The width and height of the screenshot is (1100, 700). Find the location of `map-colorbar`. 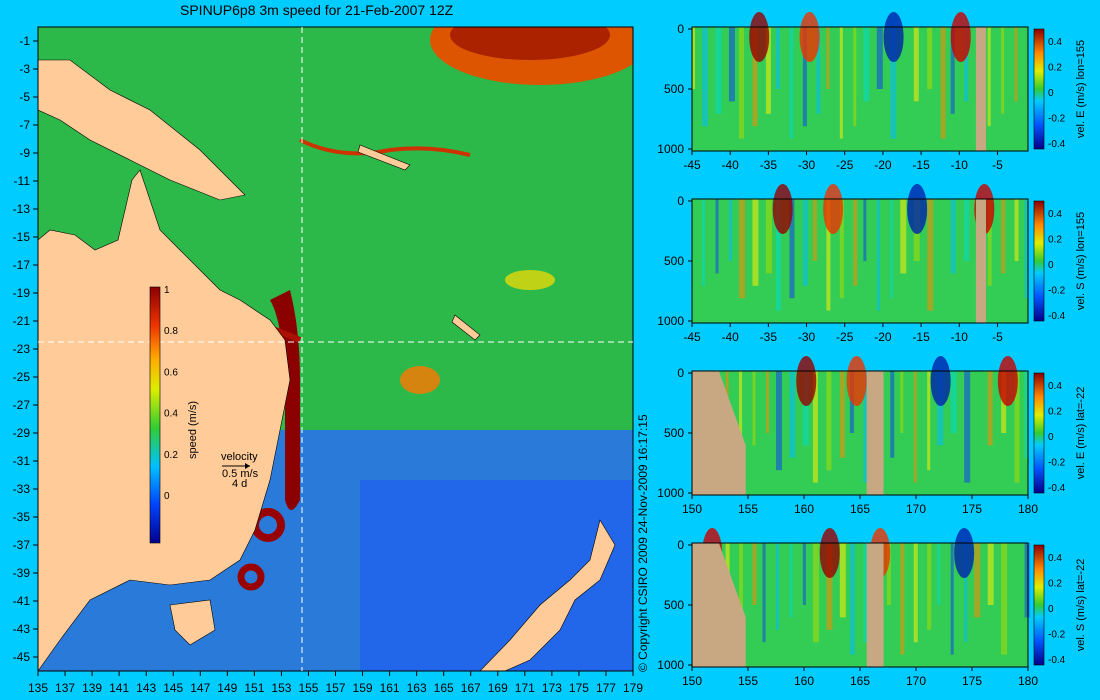

map-colorbar is located at coordinates (155, 415).